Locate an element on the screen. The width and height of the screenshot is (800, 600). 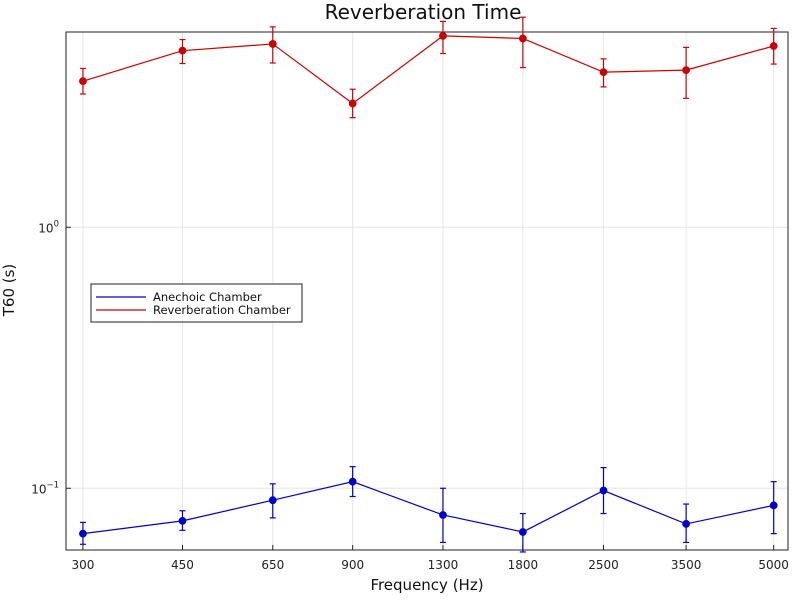
legend-label: Reverberation Chamber is located at coordinates (222, 310).